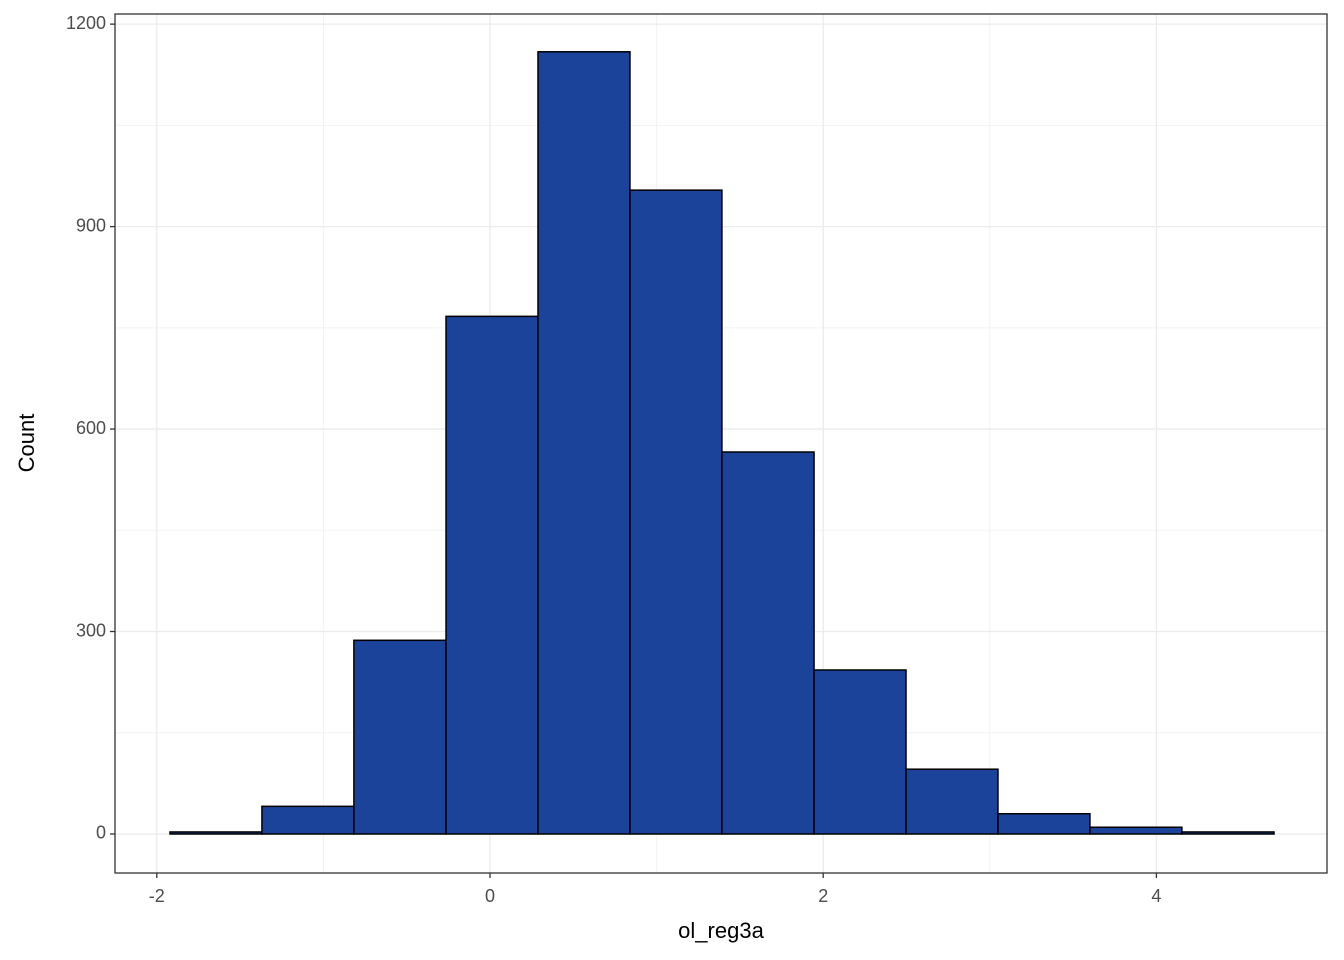 The height and width of the screenshot is (960, 1344). I want to click on y-axis-title: Count, so click(26, 443).